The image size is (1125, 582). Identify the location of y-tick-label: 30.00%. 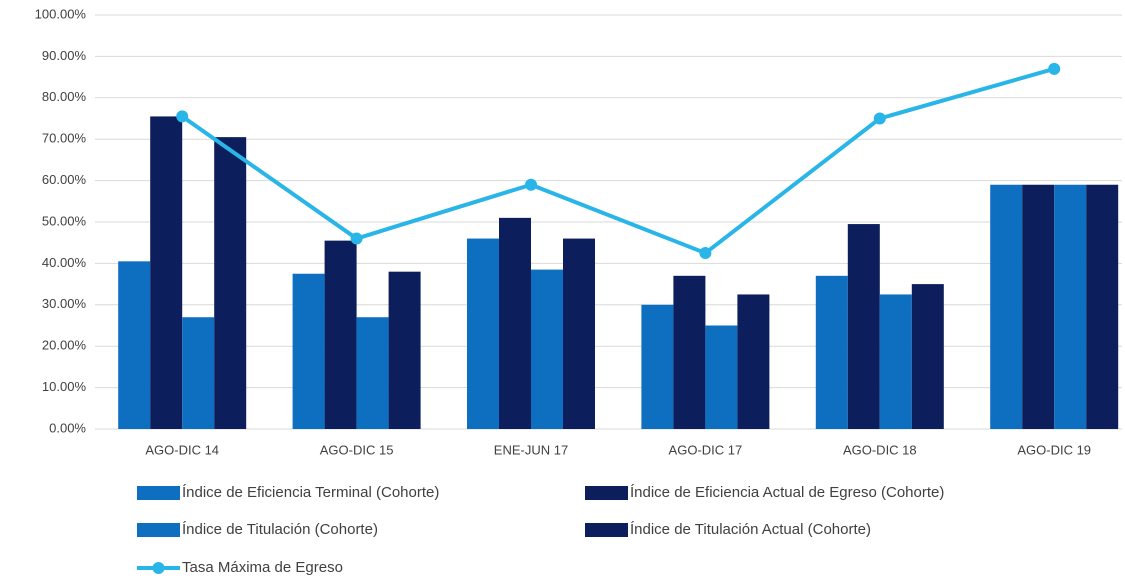
(64, 303).